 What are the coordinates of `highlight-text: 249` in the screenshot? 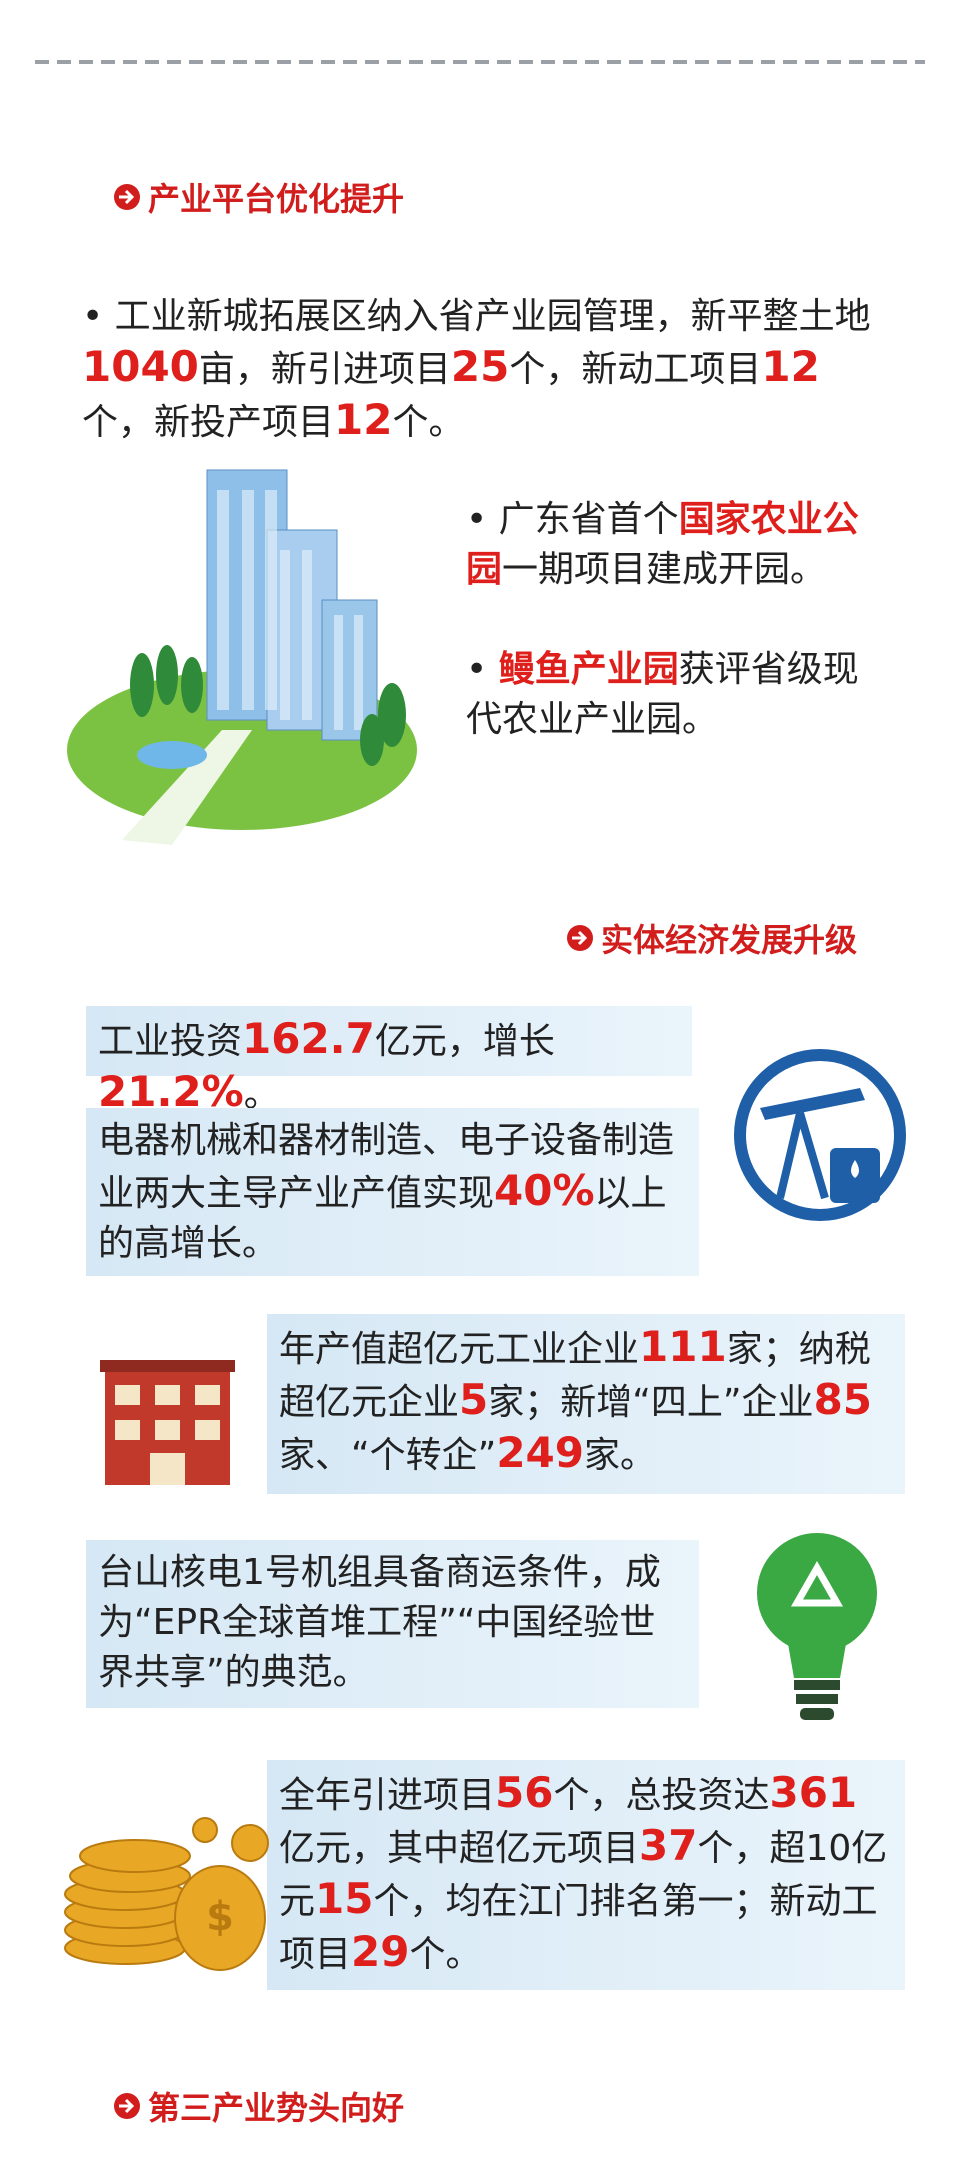 It's located at (540, 1452).